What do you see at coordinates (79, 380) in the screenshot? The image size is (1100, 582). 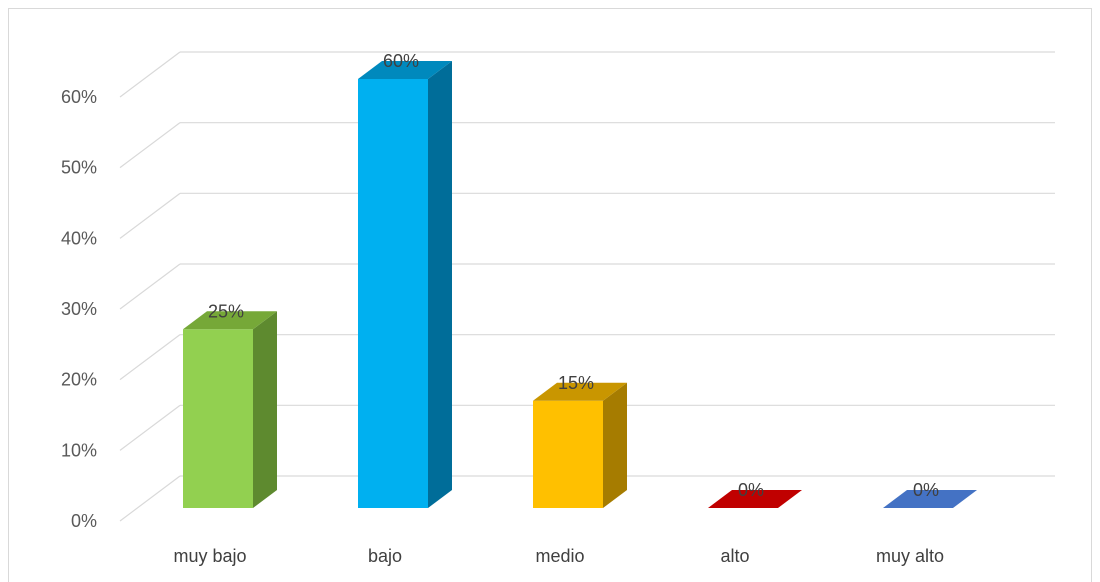 I see `y-tick-label: 20%` at bounding box center [79, 380].